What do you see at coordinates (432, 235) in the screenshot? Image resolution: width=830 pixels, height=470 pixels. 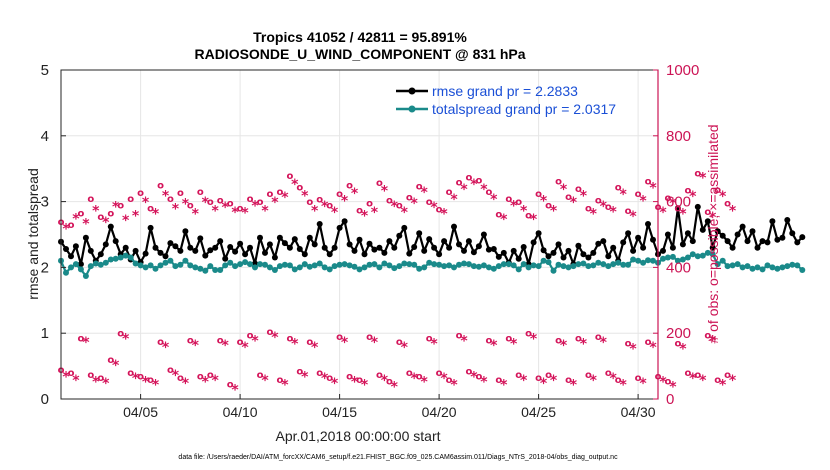 I see `rmse-line` at bounding box center [432, 235].